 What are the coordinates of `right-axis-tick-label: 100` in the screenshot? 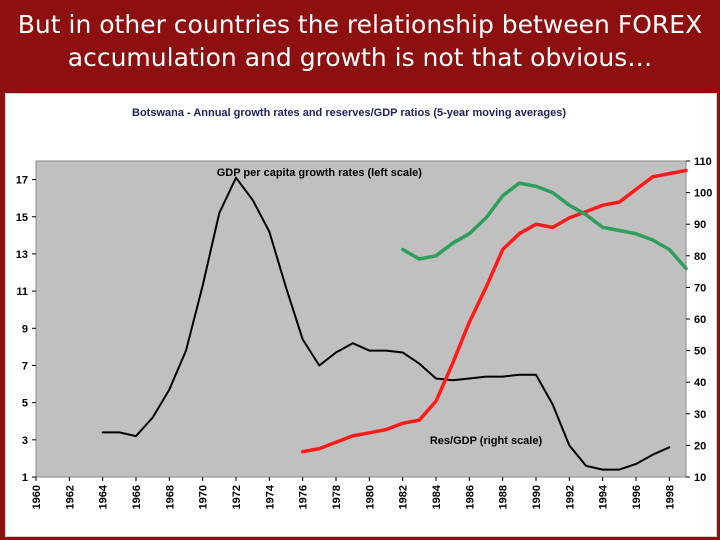 It's located at (703, 194).